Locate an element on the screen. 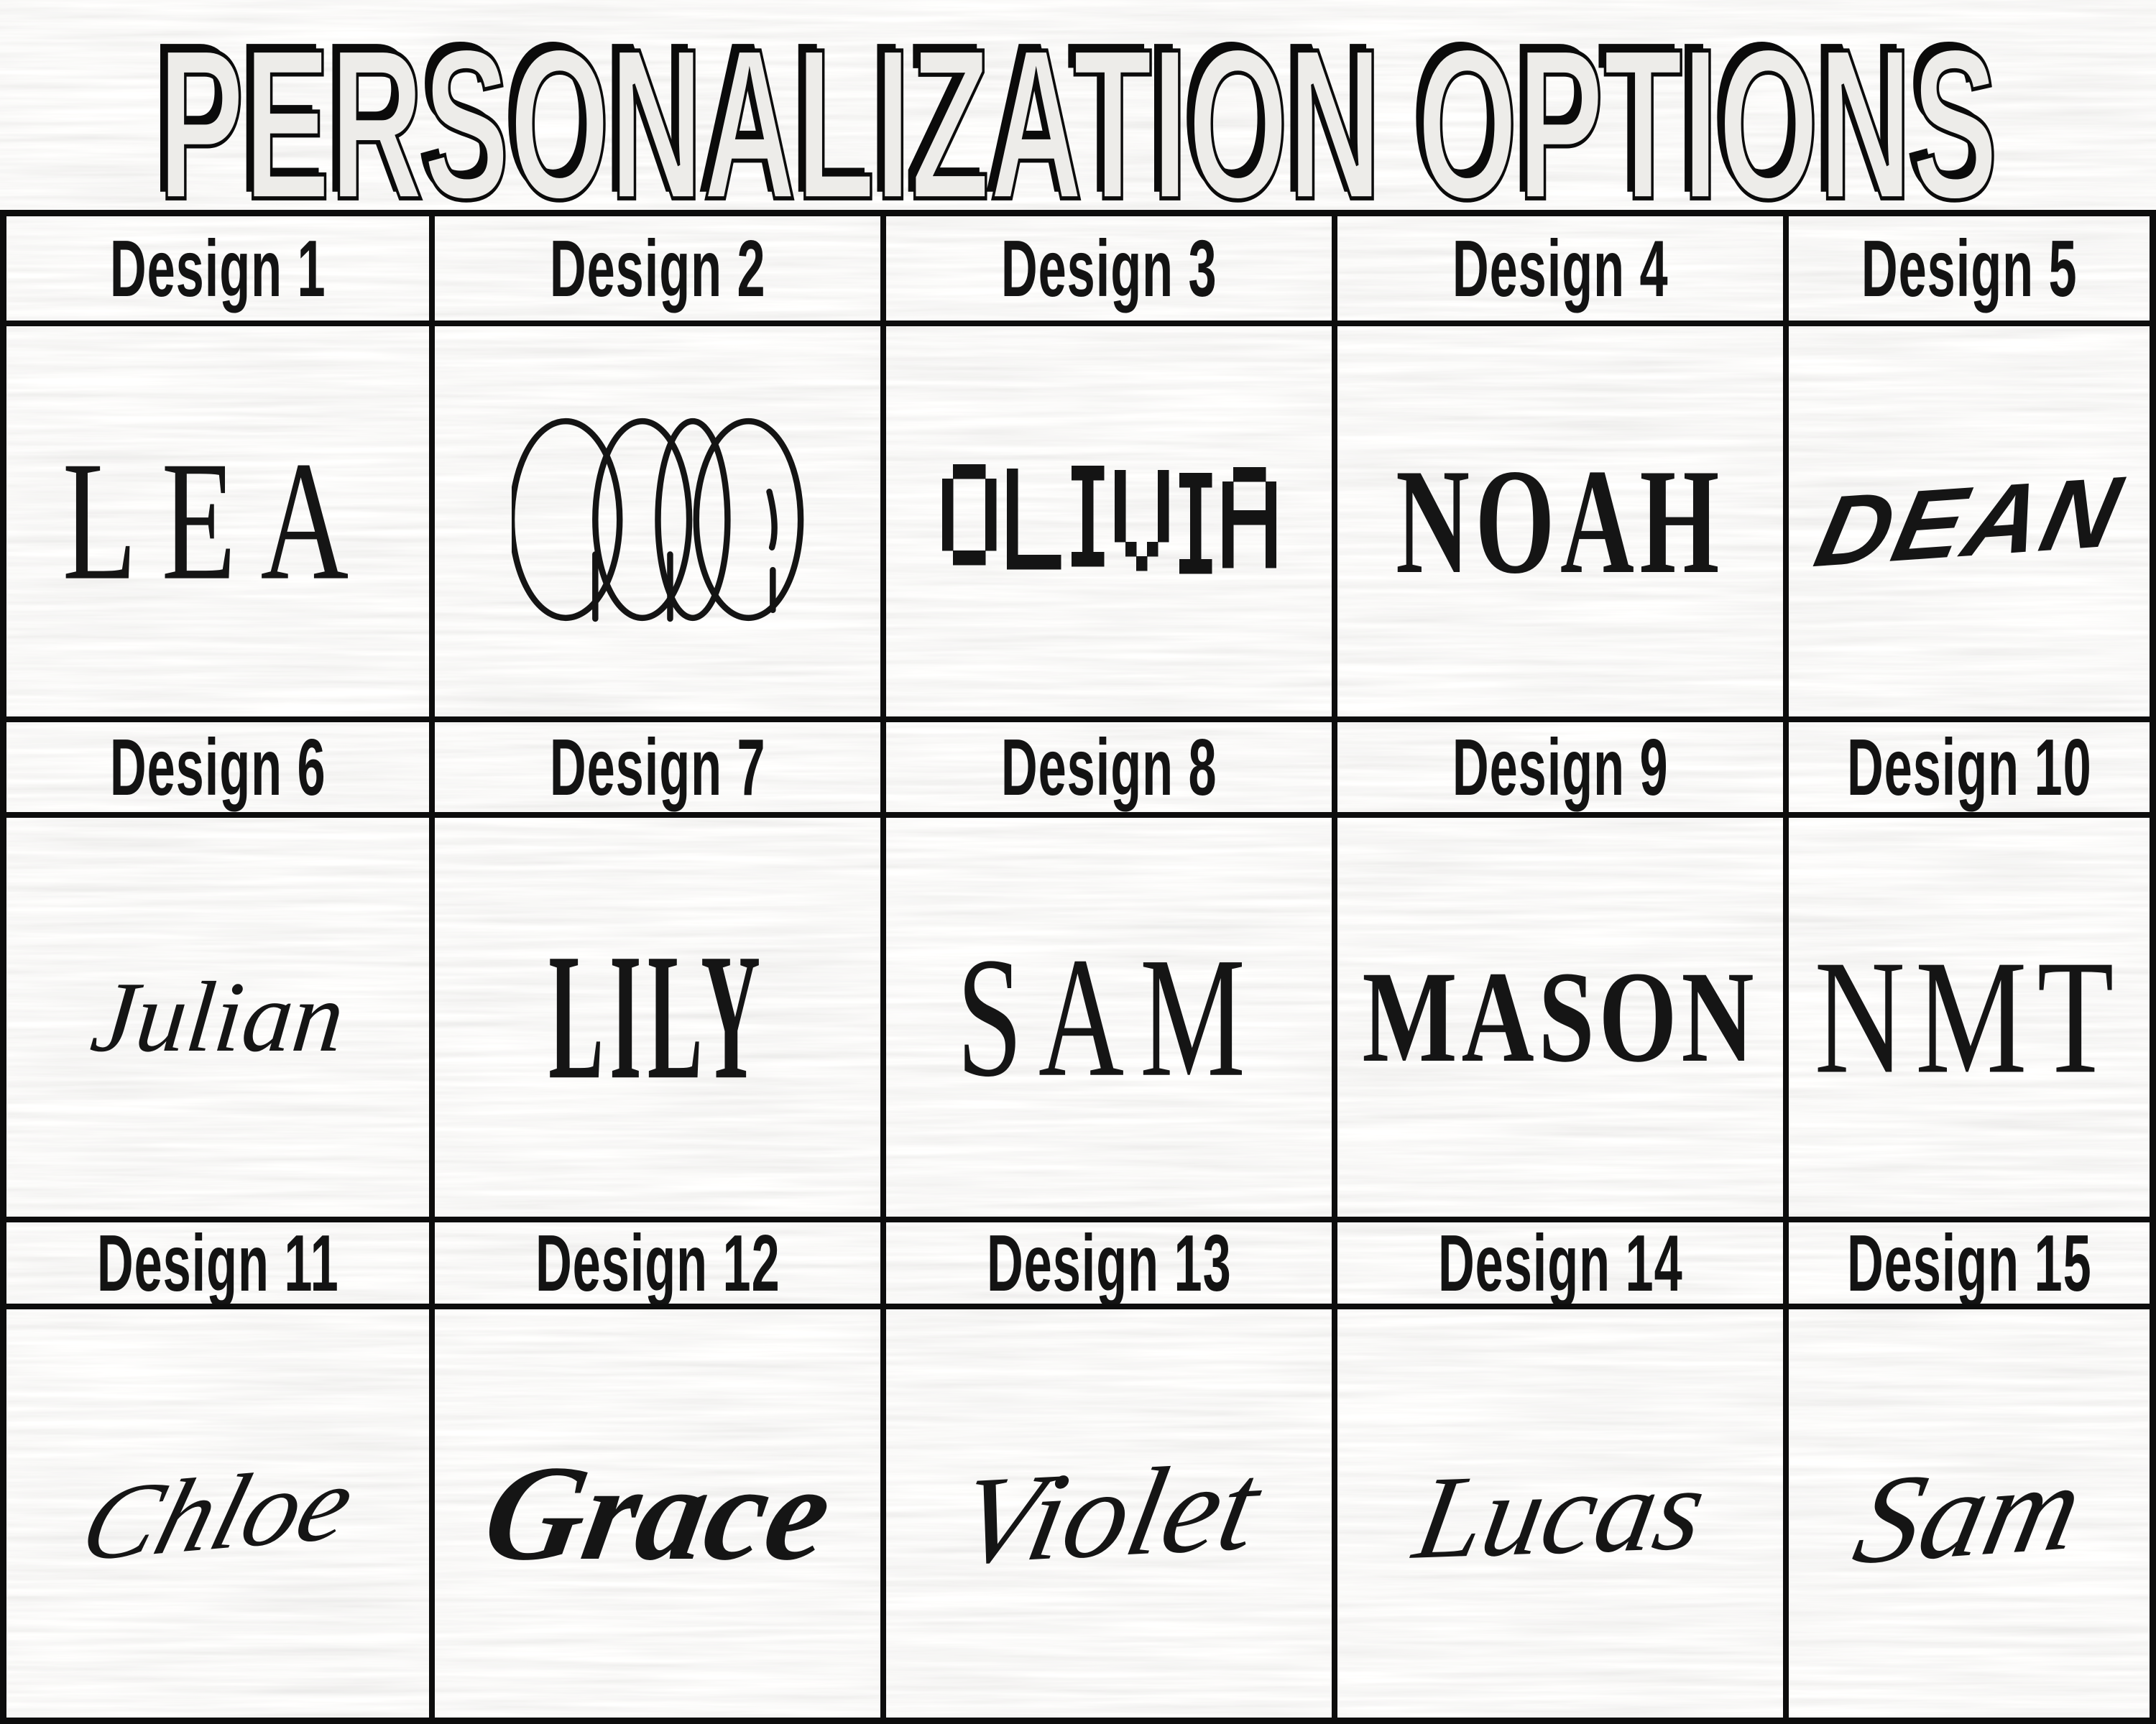 This screenshot has width=2156, height=1724. design-7-sample-text: LILY is located at coordinates (658, 1017).